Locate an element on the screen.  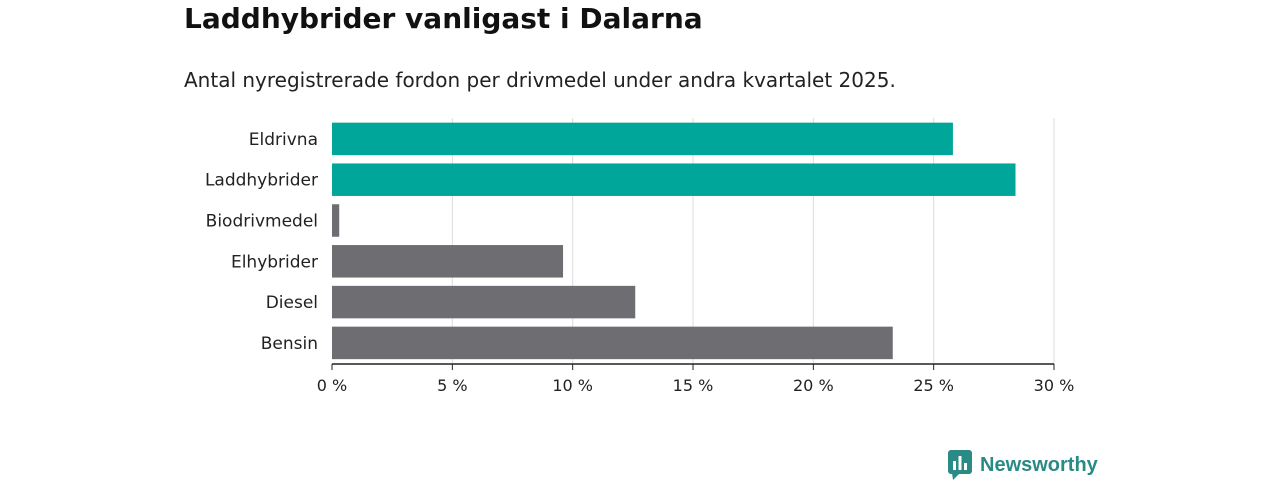
bar-diesel is located at coordinates (484, 302).